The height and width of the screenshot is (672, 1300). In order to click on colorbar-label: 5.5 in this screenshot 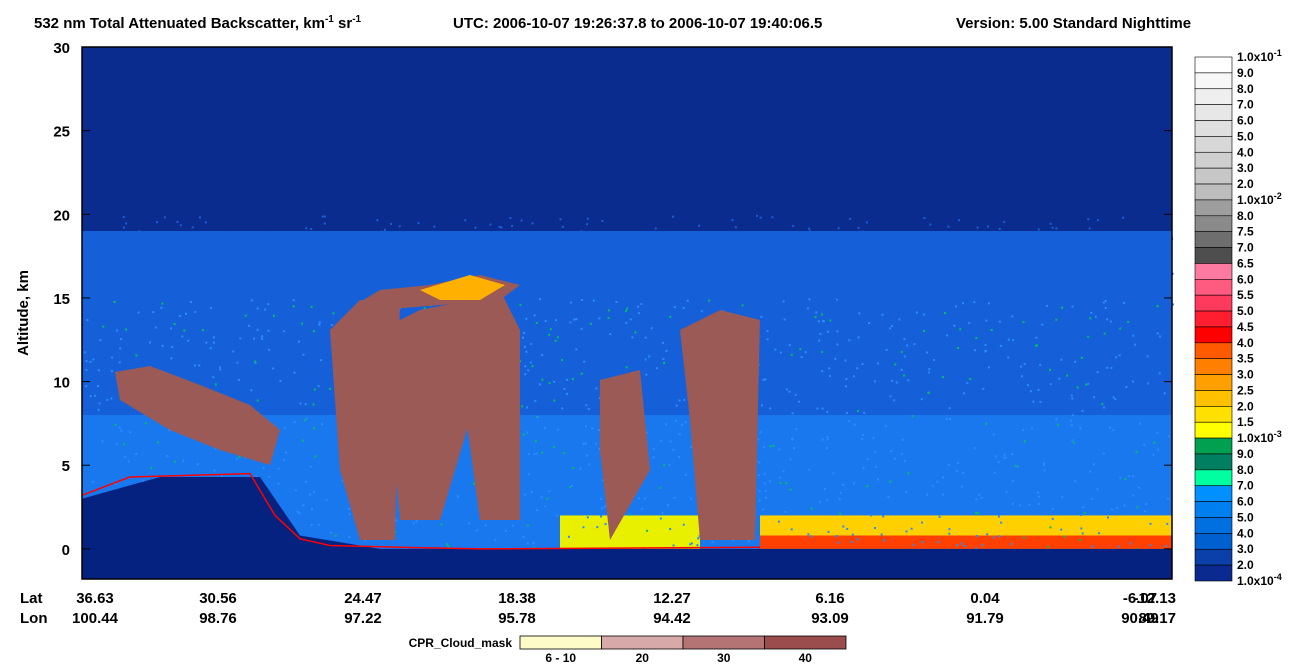, I will do `click(1245, 295)`.